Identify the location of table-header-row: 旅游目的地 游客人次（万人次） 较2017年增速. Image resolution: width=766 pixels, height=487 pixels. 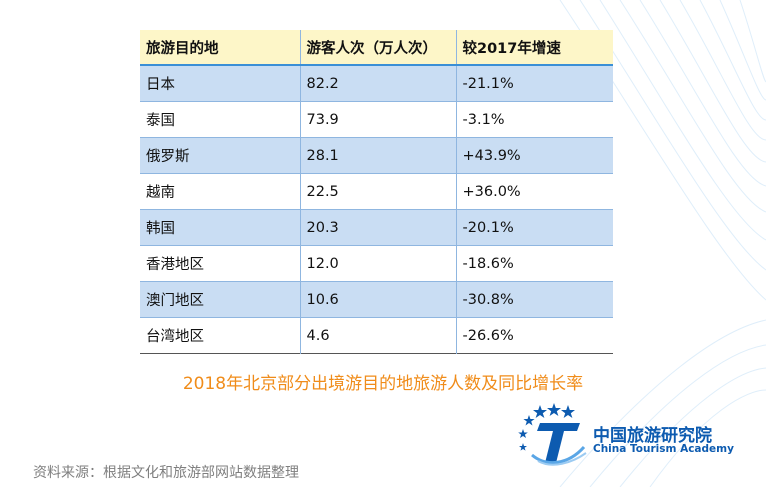
(376, 48).